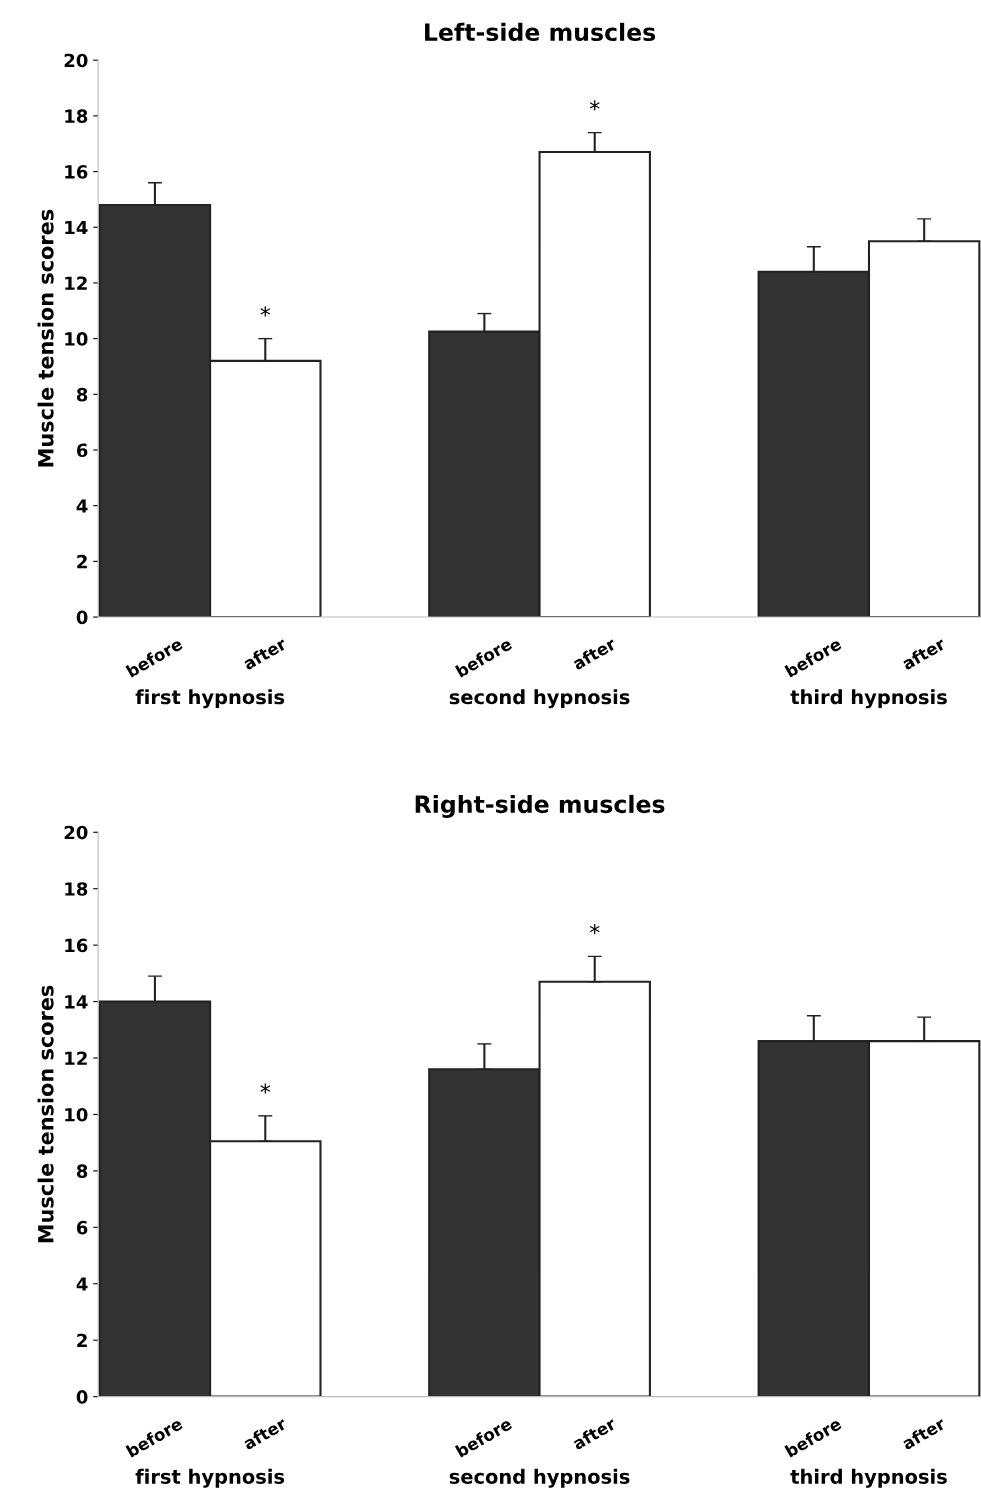 The height and width of the screenshot is (1505, 981). Describe the element at coordinates (540, 806) in the screenshot. I see `chart-title: Right-side muscles` at that location.